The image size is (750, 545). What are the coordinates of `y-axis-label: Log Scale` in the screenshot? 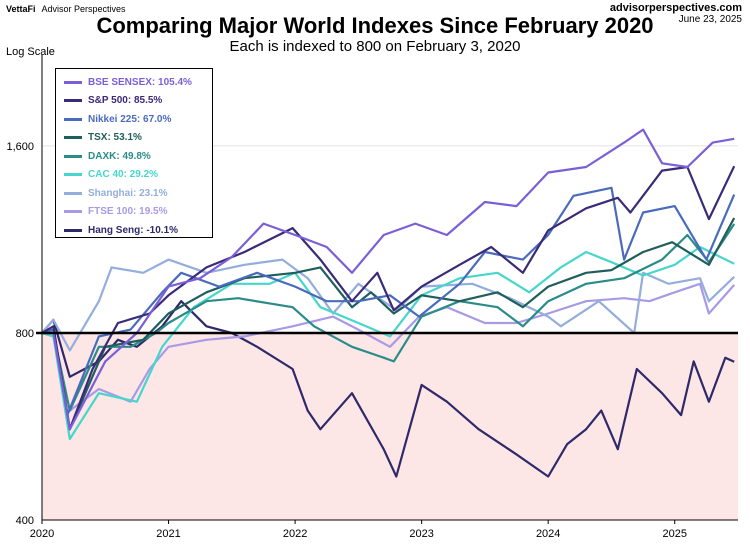 It's located at (30, 52).